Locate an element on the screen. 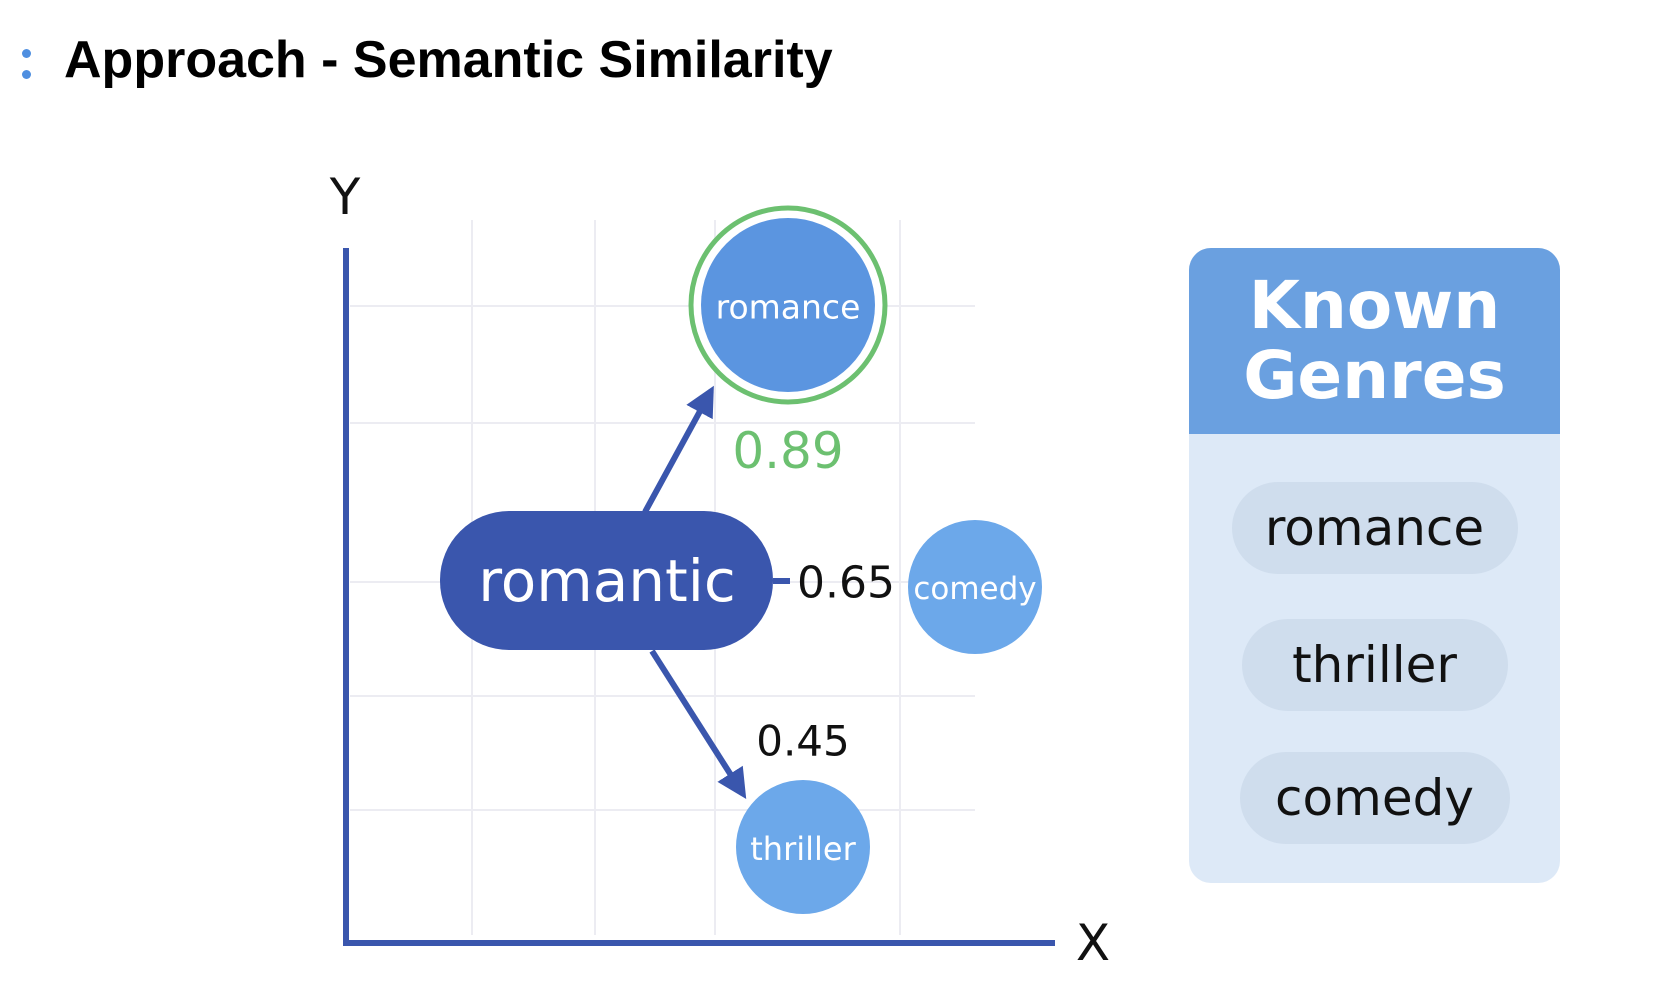  genre-pill-comedy: comedy is located at coordinates (1374, 798).